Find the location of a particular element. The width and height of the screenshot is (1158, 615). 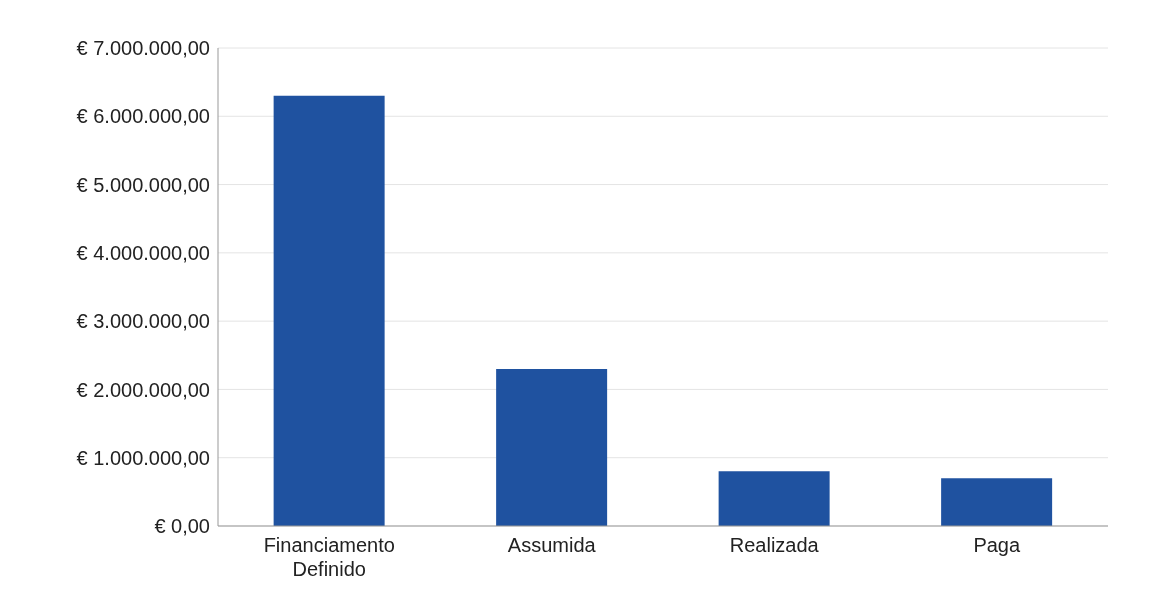

x-tick-label: Paga is located at coordinates (997, 545).